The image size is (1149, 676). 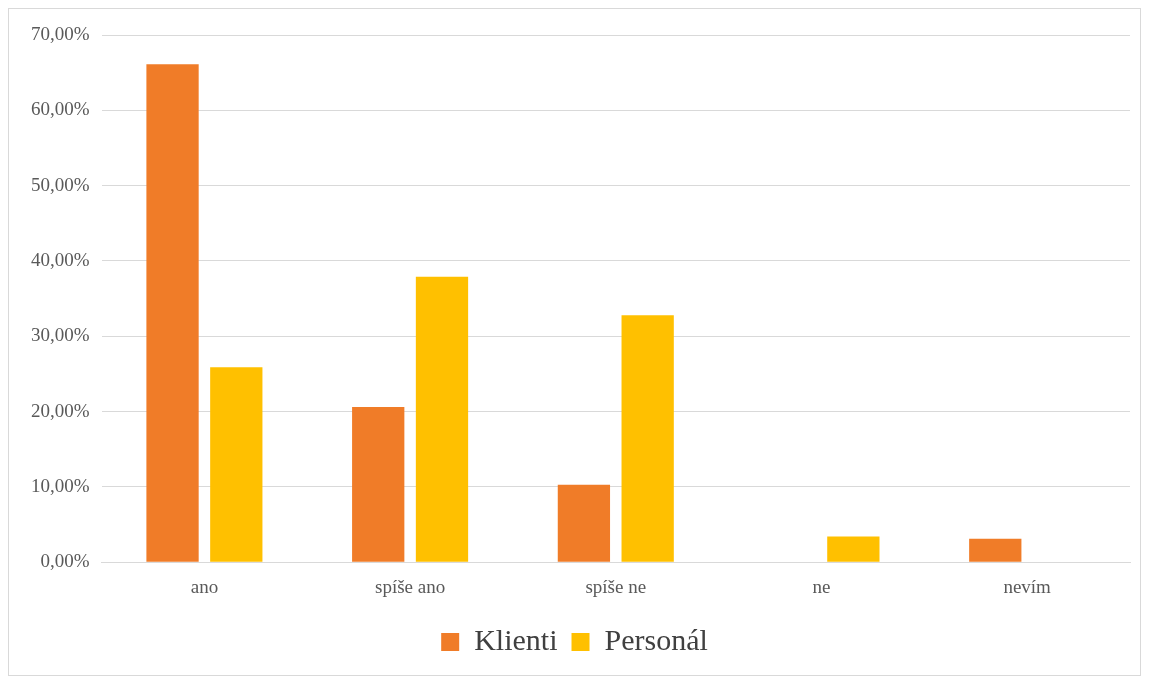 I want to click on y-tick-label: 70,00%, so click(x=60, y=33).